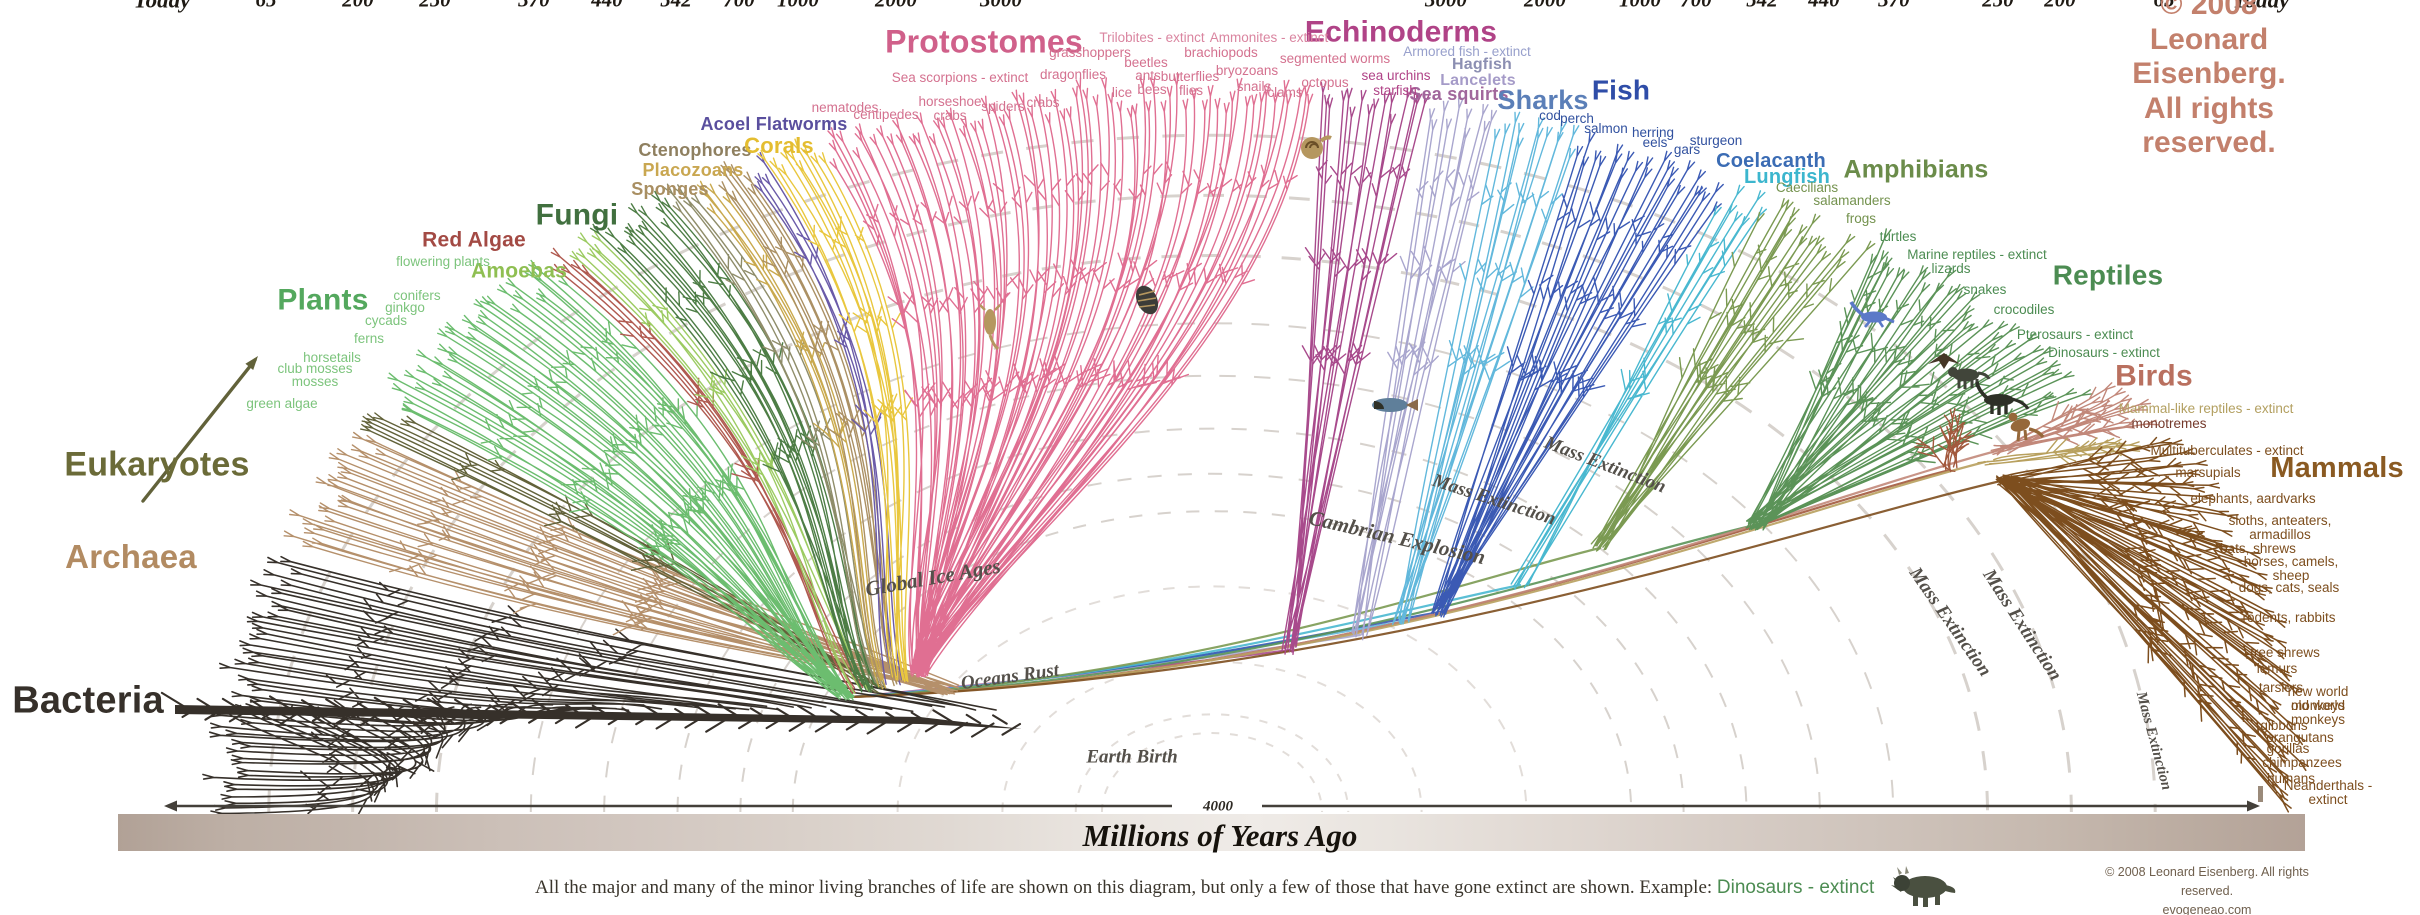  I want to click on tree-fan-acoel-flatworms, so click(828, 418).